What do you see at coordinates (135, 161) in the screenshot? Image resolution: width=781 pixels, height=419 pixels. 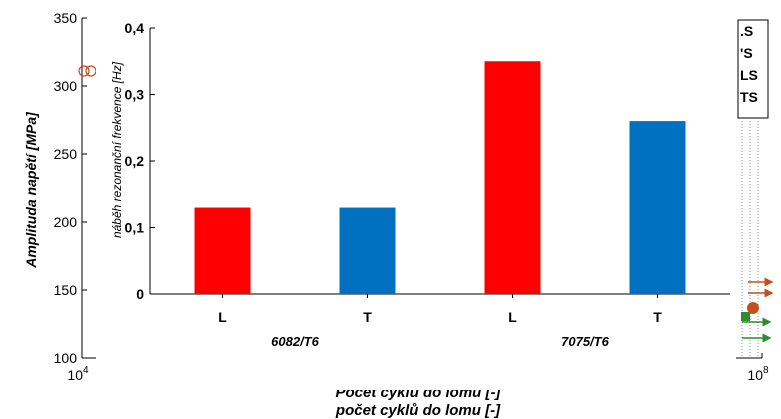 I see `y-tick-label: 0,2` at bounding box center [135, 161].